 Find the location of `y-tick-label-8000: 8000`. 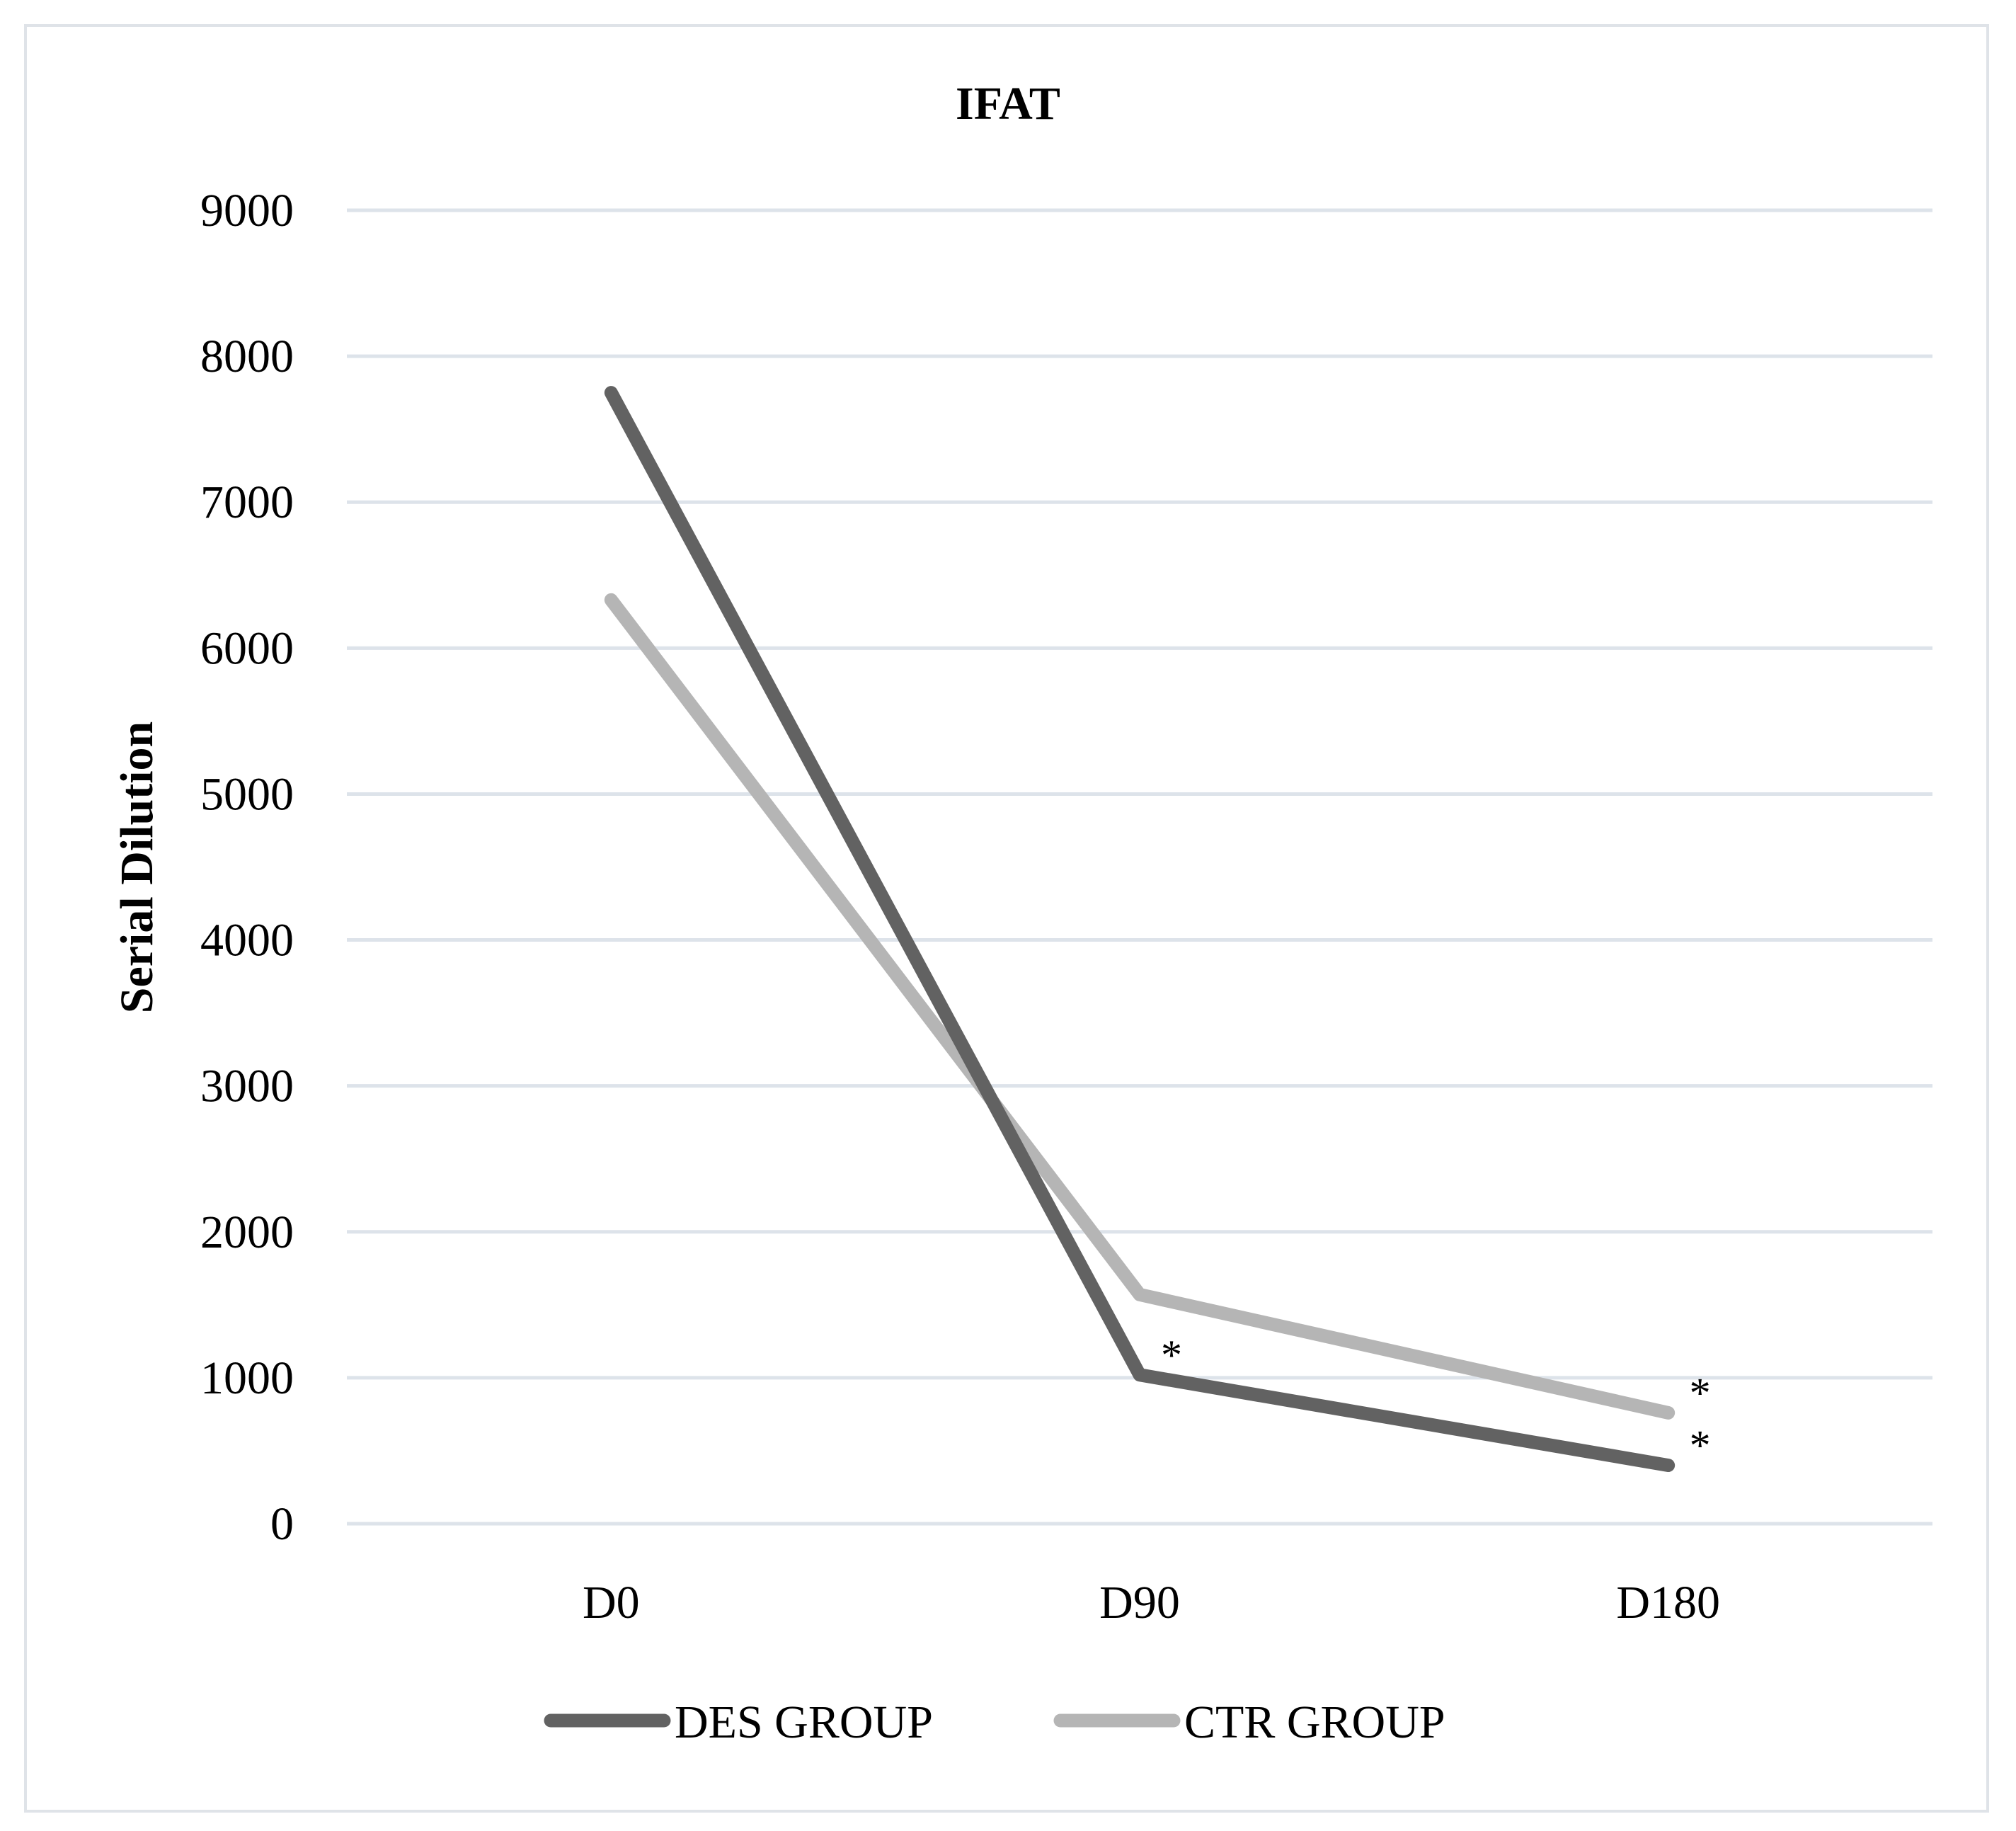

y-tick-label-8000: 8000 is located at coordinates (247, 356).